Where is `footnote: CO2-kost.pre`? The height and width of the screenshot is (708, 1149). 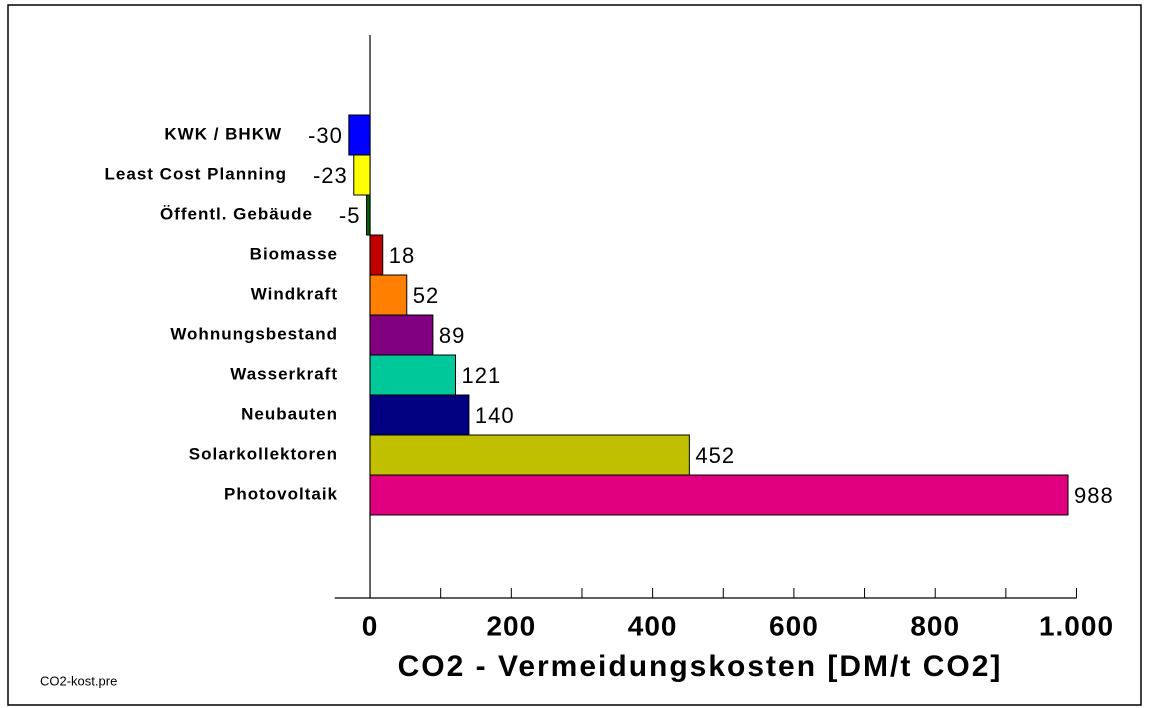
footnote: CO2-kost.pre is located at coordinates (78, 680).